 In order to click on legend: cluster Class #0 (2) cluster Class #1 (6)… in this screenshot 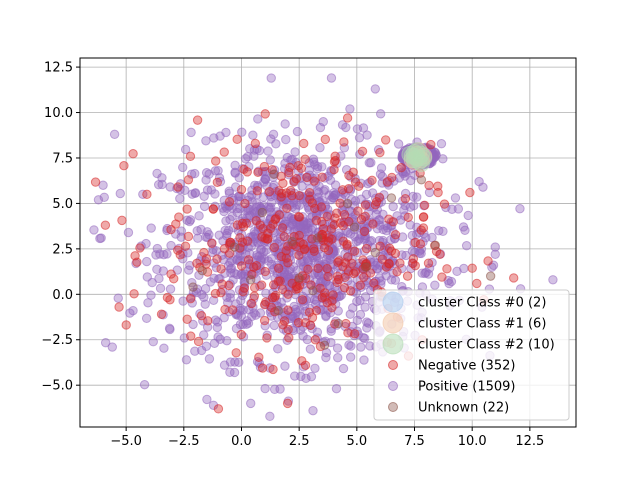, I will do `click(471, 355)`.